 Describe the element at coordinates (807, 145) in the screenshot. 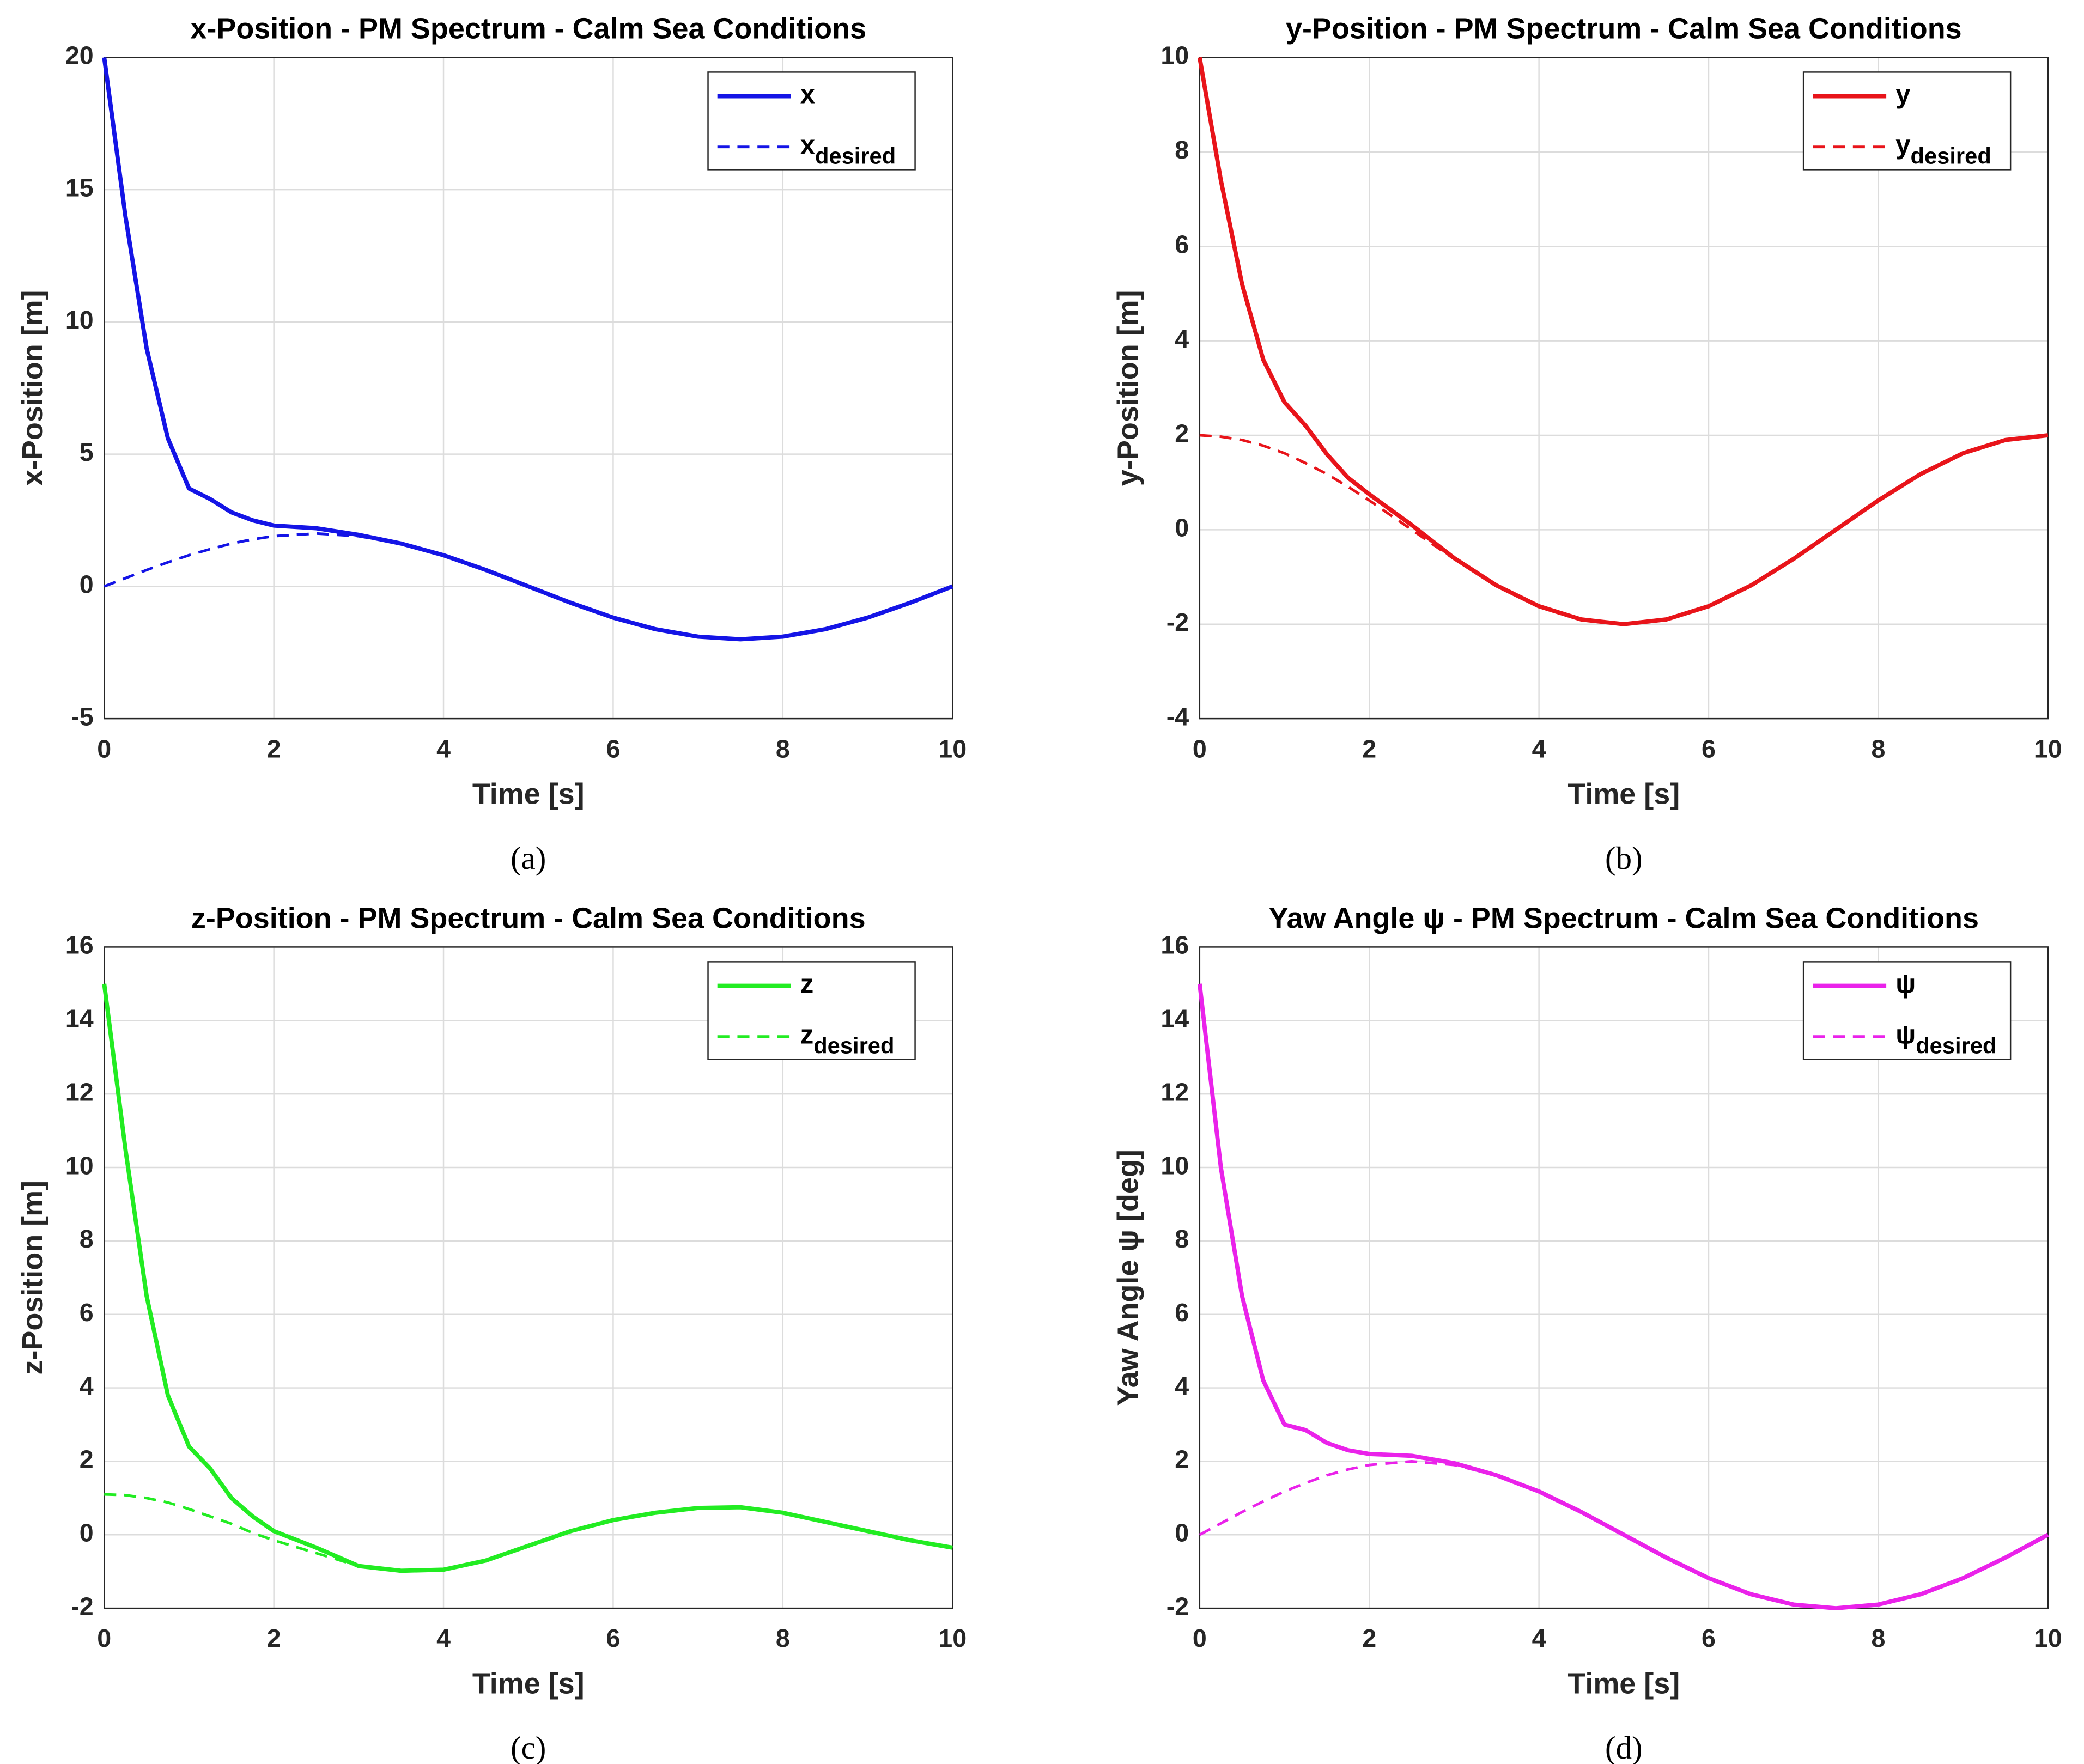

I see `legend-name: x` at that location.